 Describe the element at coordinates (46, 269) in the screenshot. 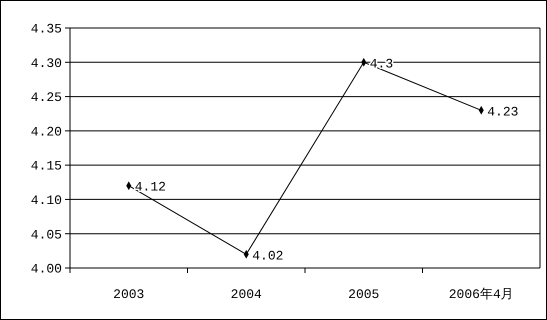

I see `y-tick-label: 4.00` at that location.